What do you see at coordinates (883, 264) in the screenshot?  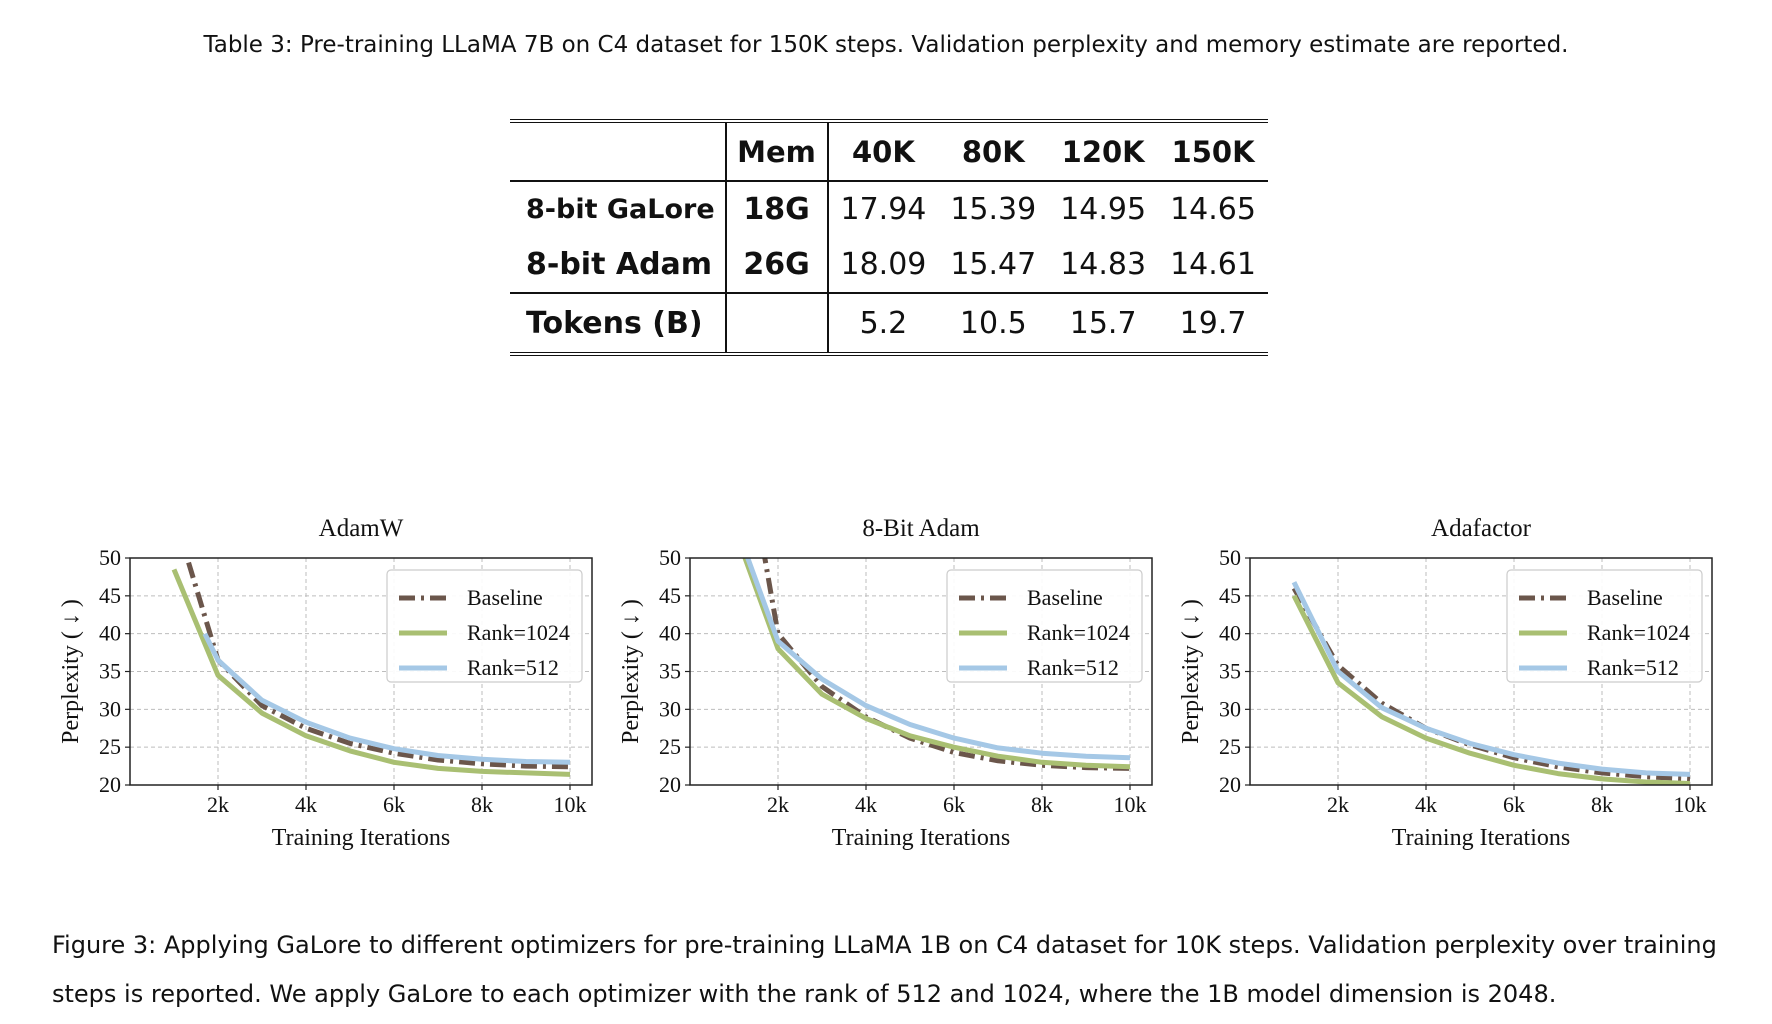 I see `value-cell: 18.09` at bounding box center [883, 264].